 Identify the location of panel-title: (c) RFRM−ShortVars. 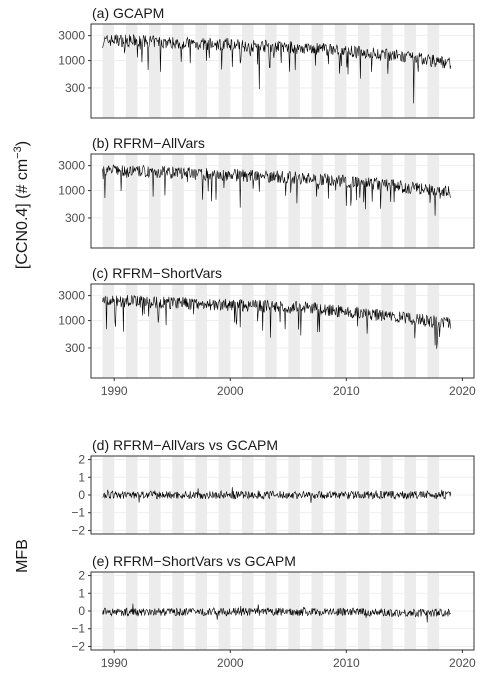
(157, 273).